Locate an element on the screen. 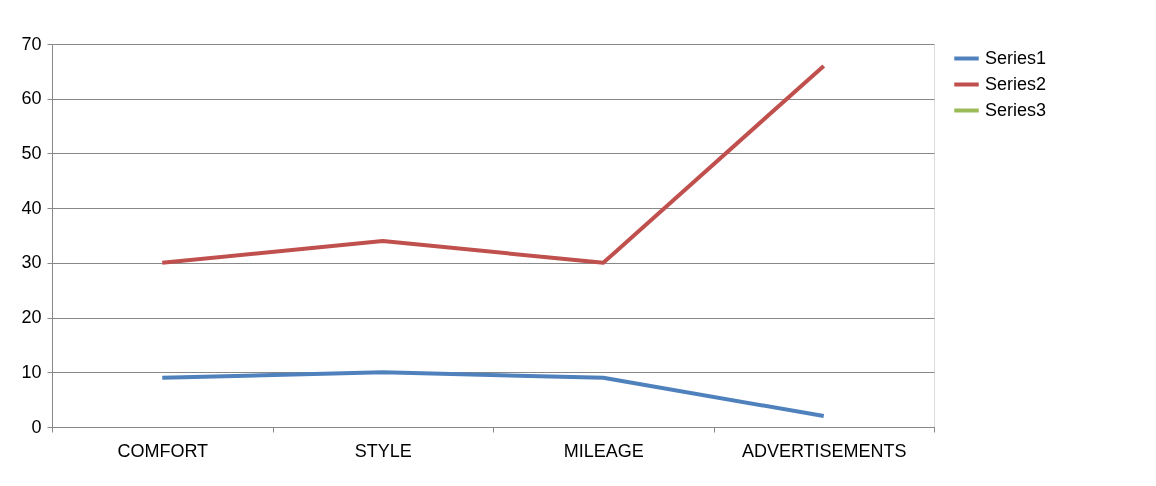  y-tick-label: 40 is located at coordinates (31, 207).